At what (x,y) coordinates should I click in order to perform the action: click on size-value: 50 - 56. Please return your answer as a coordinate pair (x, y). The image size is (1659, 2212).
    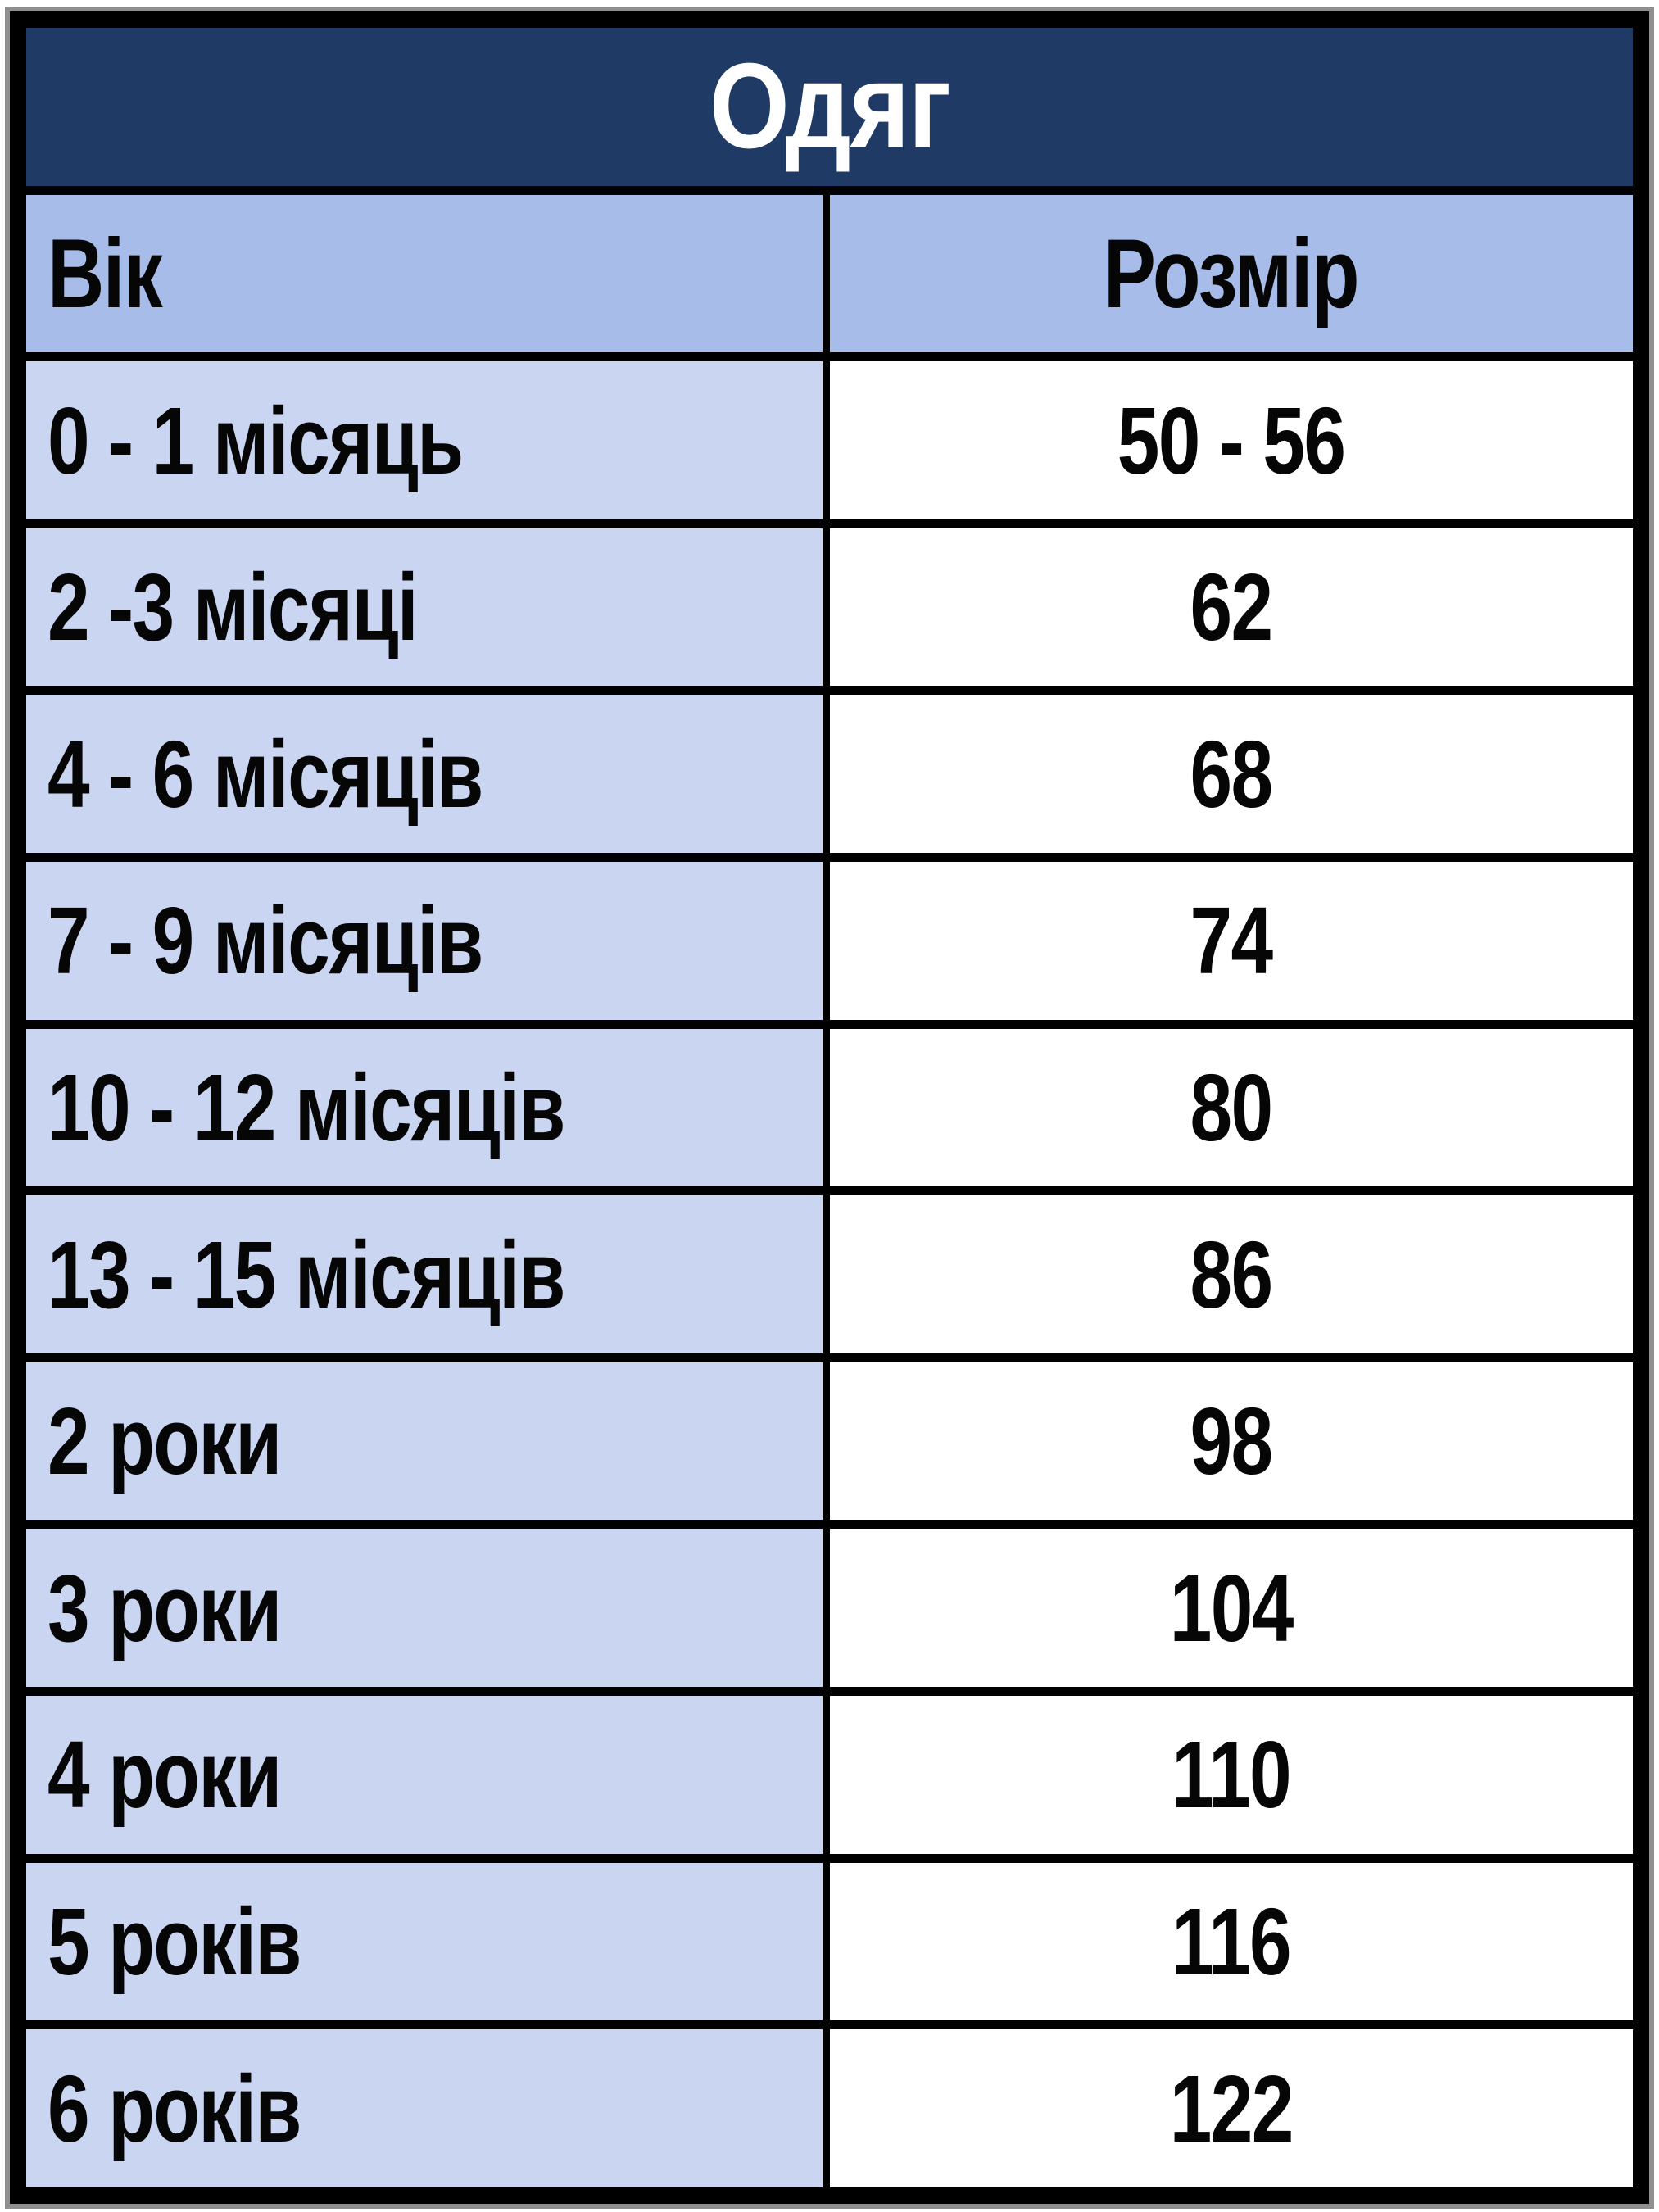
    Looking at the image, I should click on (1231, 440).